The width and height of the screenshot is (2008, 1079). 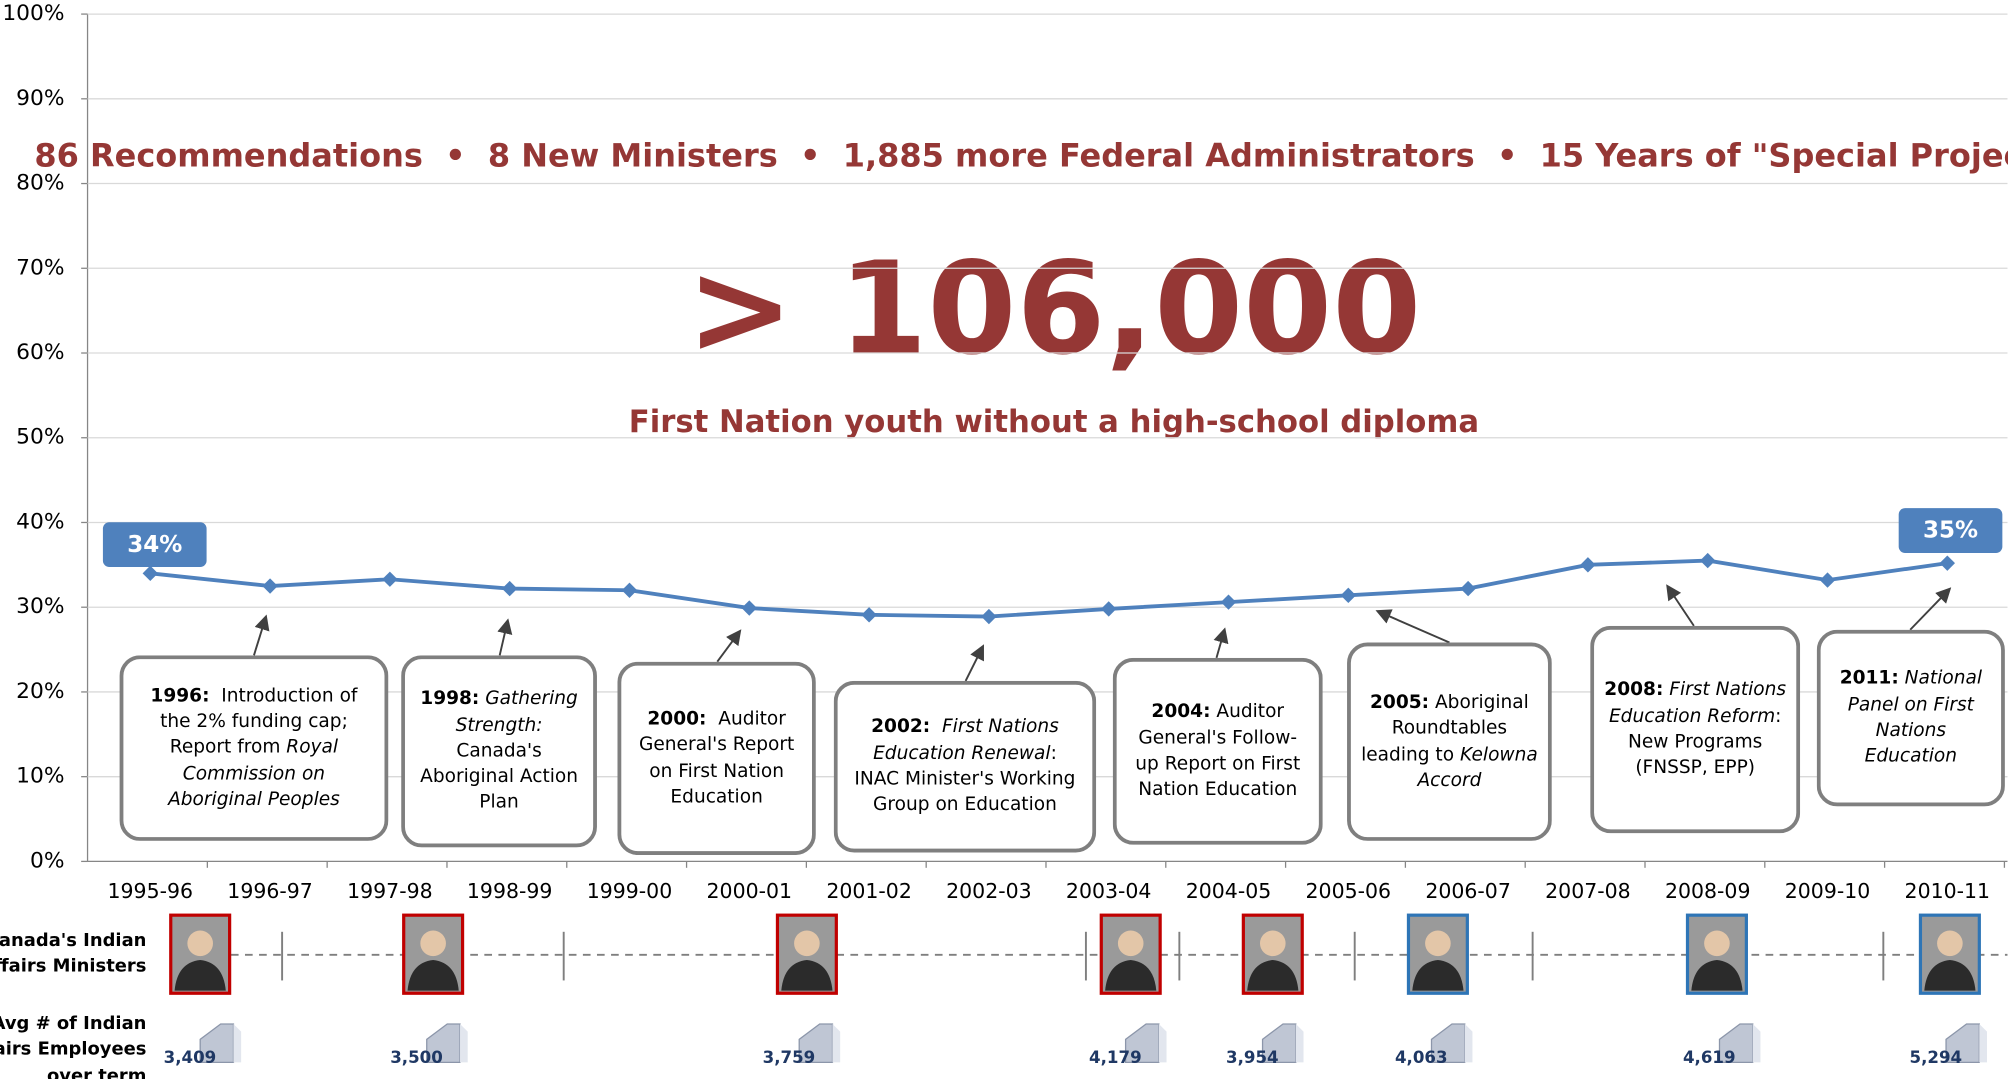 I want to click on employee-count: 4,179, so click(x=1115, y=1057).